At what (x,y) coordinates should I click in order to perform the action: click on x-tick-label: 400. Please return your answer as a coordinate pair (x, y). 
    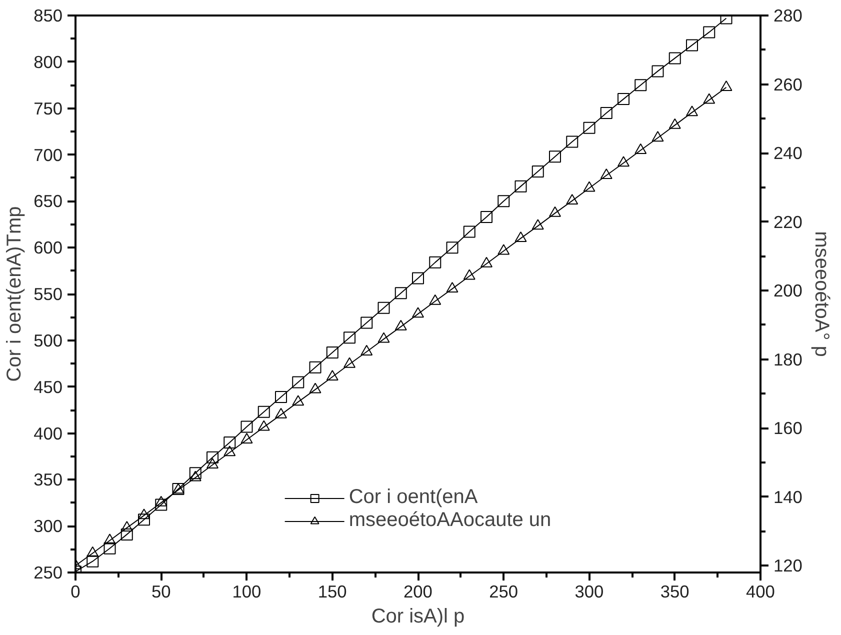
    Looking at the image, I should click on (760, 592).